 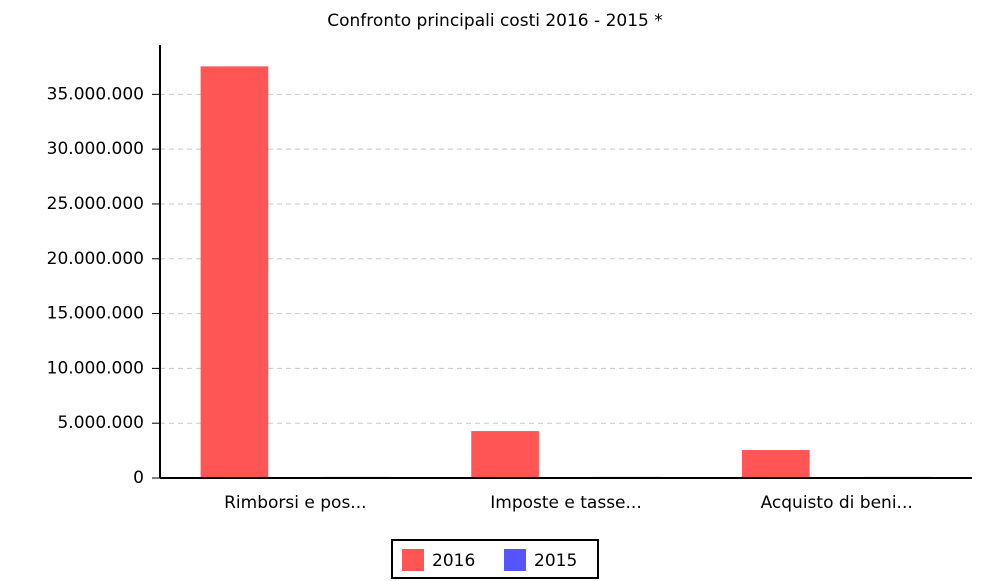 What do you see at coordinates (95, 149) in the screenshot?
I see `y-tick-label: 30.000.000` at bounding box center [95, 149].